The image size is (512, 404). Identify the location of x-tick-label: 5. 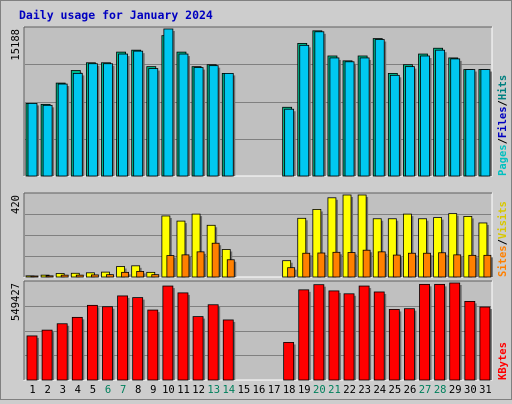
(93, 390).